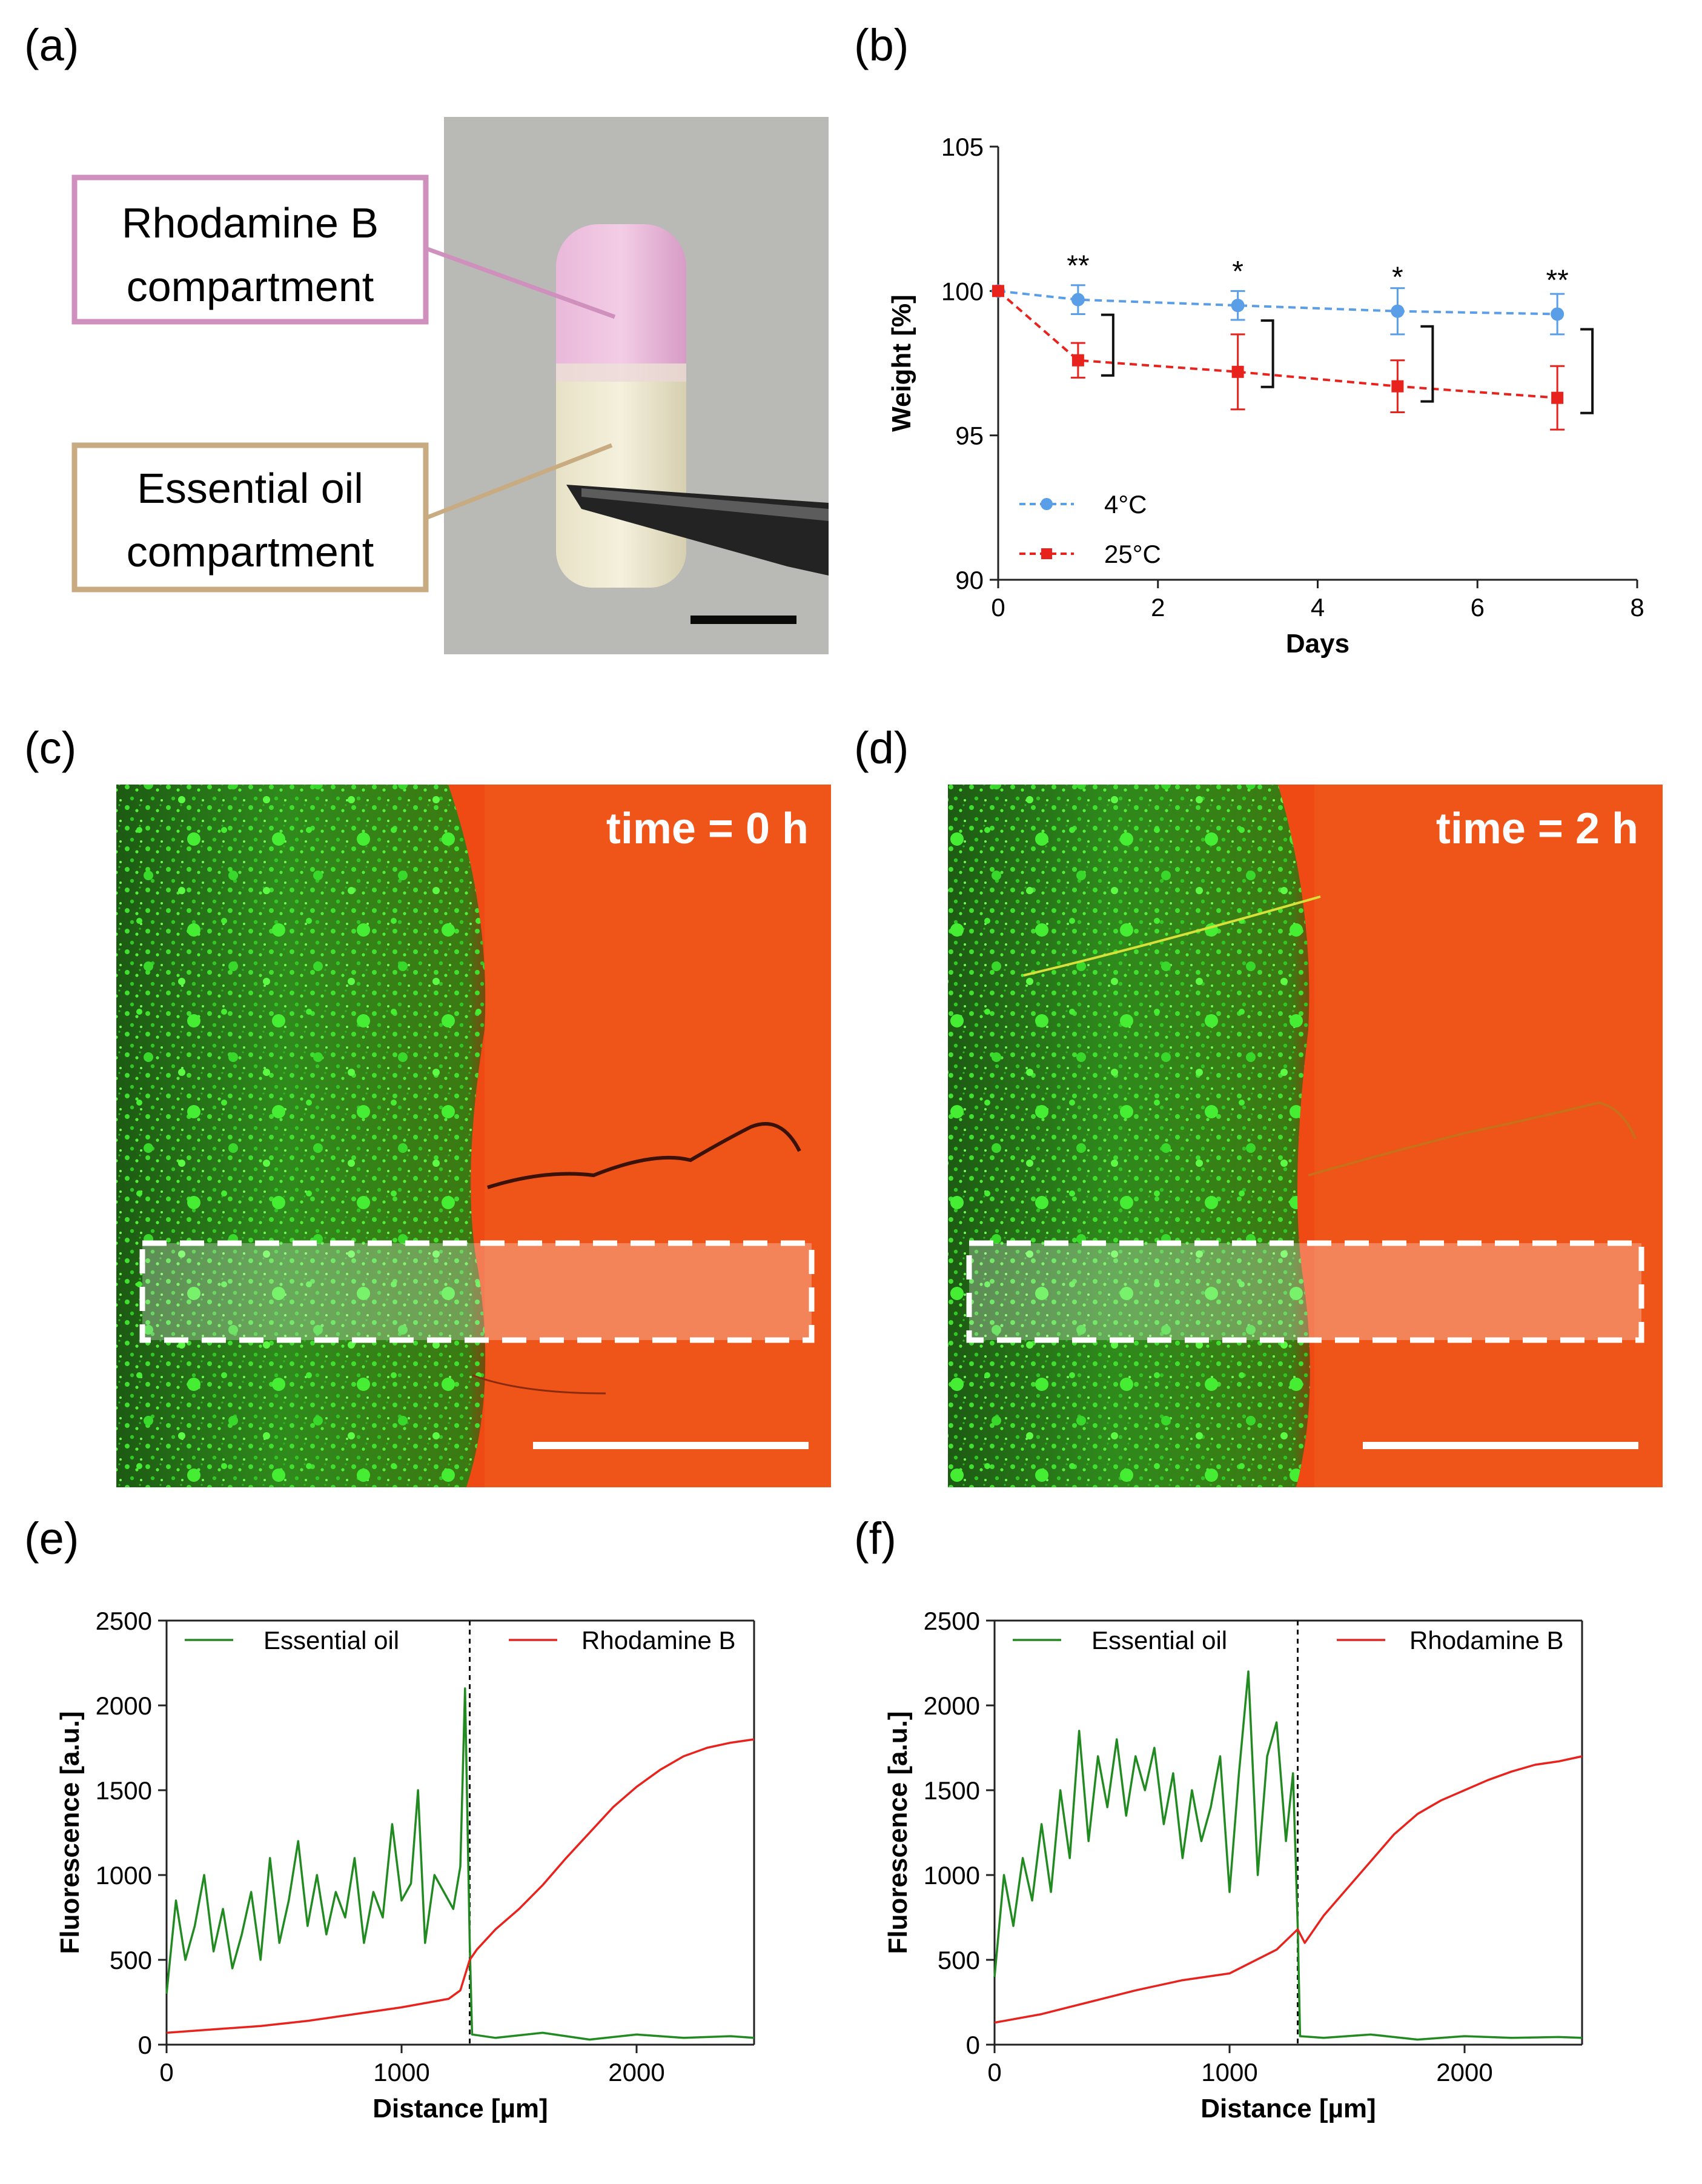 This screenshot has width=1702, height=2184. What do you see at coordinates (1500, 1445) in the screenshot?
I see `scale-bar-d` at bounding box center [1500, 1445].